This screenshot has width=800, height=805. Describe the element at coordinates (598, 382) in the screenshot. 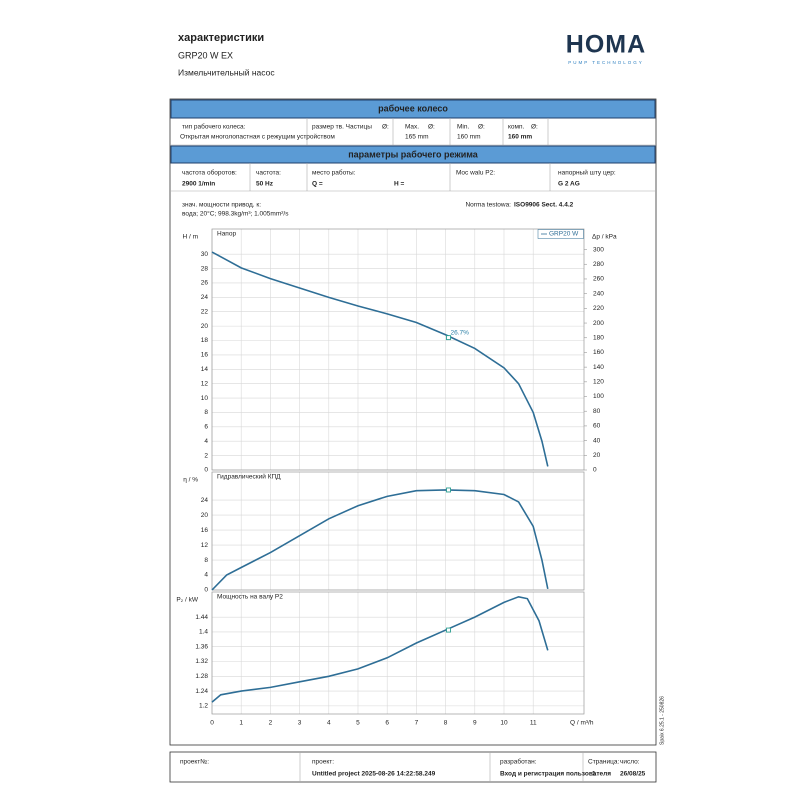

I see `y2-tick-label: 120` at that location.